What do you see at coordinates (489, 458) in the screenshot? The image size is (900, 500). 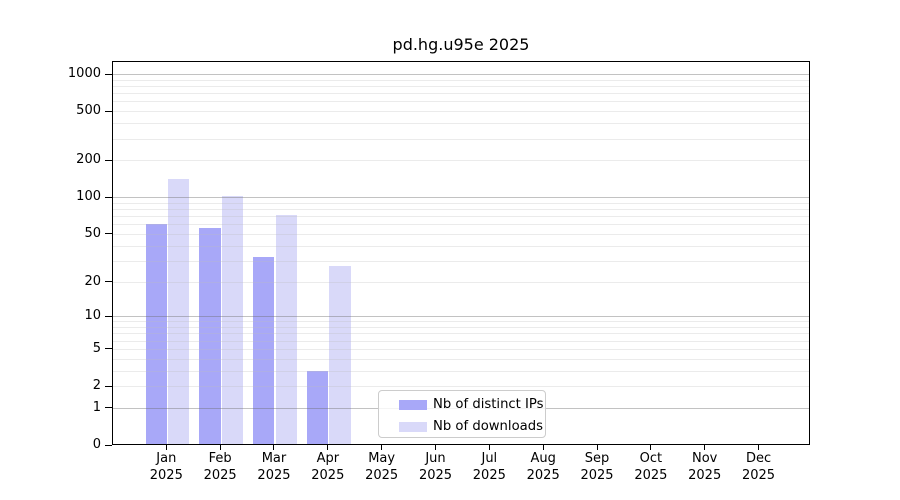 I see `x-tick-month: Jul` at bounding box center [489, 458].